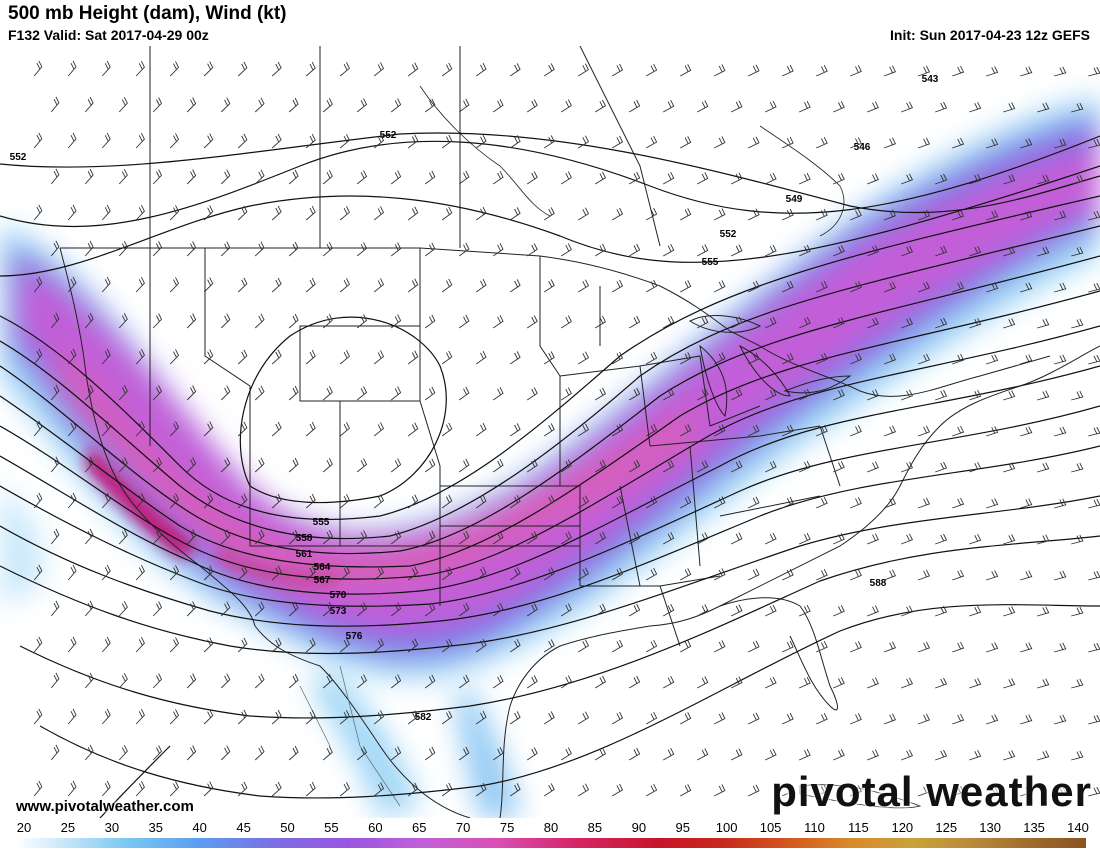 The height and width of the screenshot is (850, 1100). What do you see at coordinates (321, 522) in the screenshot?
I see `contour-label: 555` at bounding box center [321, 522].